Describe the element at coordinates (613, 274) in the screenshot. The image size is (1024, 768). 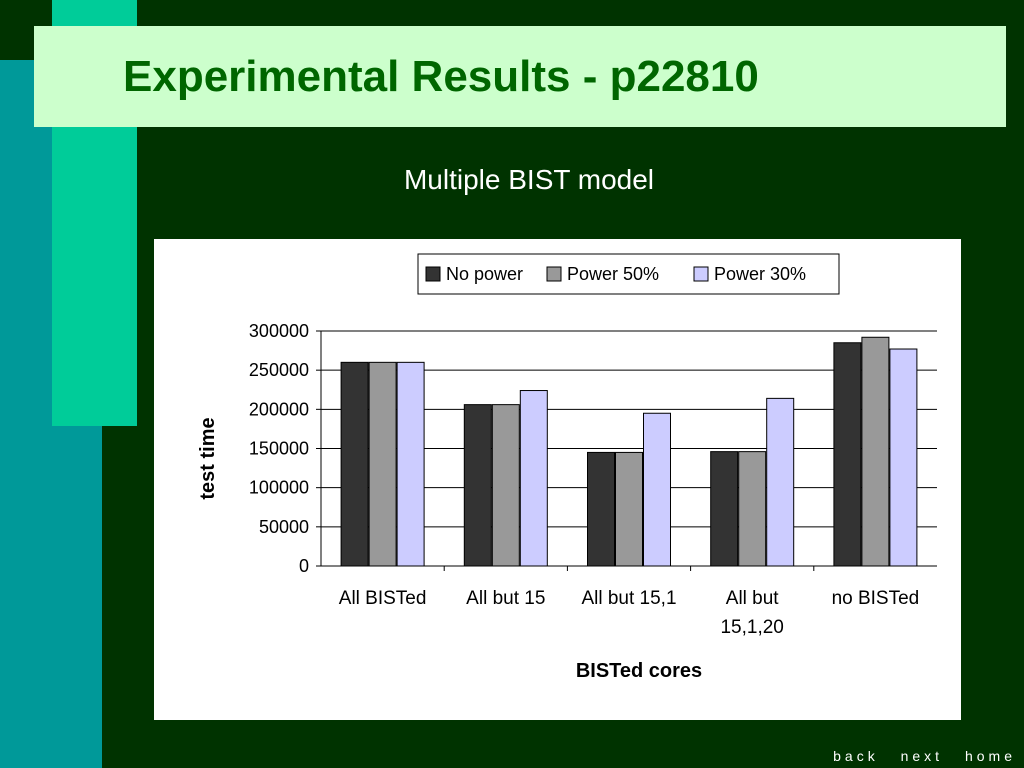
I see `legend-label: Power 50%` at that location.